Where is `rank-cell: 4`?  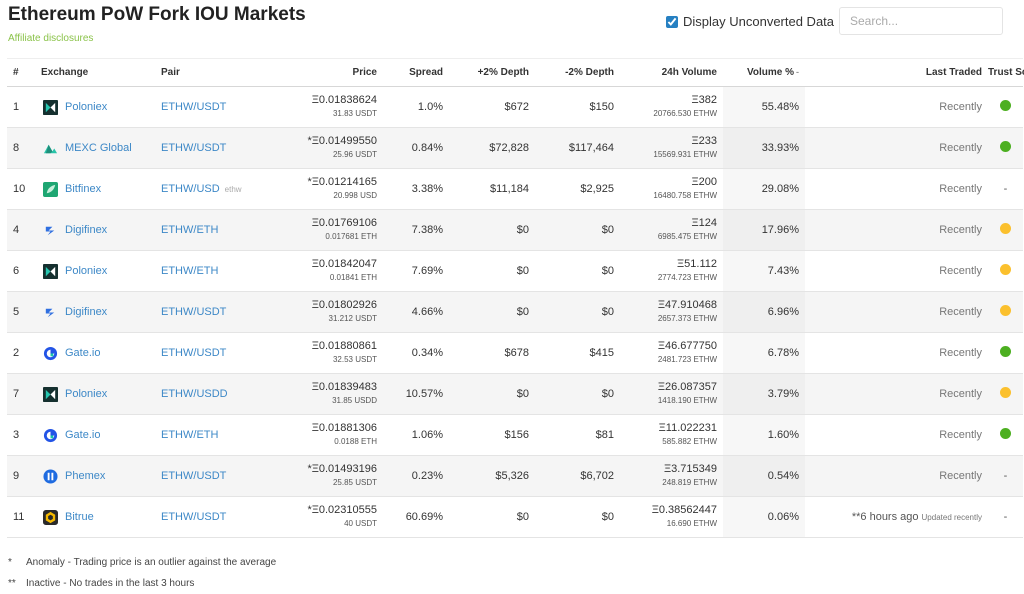
rank-cell: 4 is located at coordinates (24, 230).